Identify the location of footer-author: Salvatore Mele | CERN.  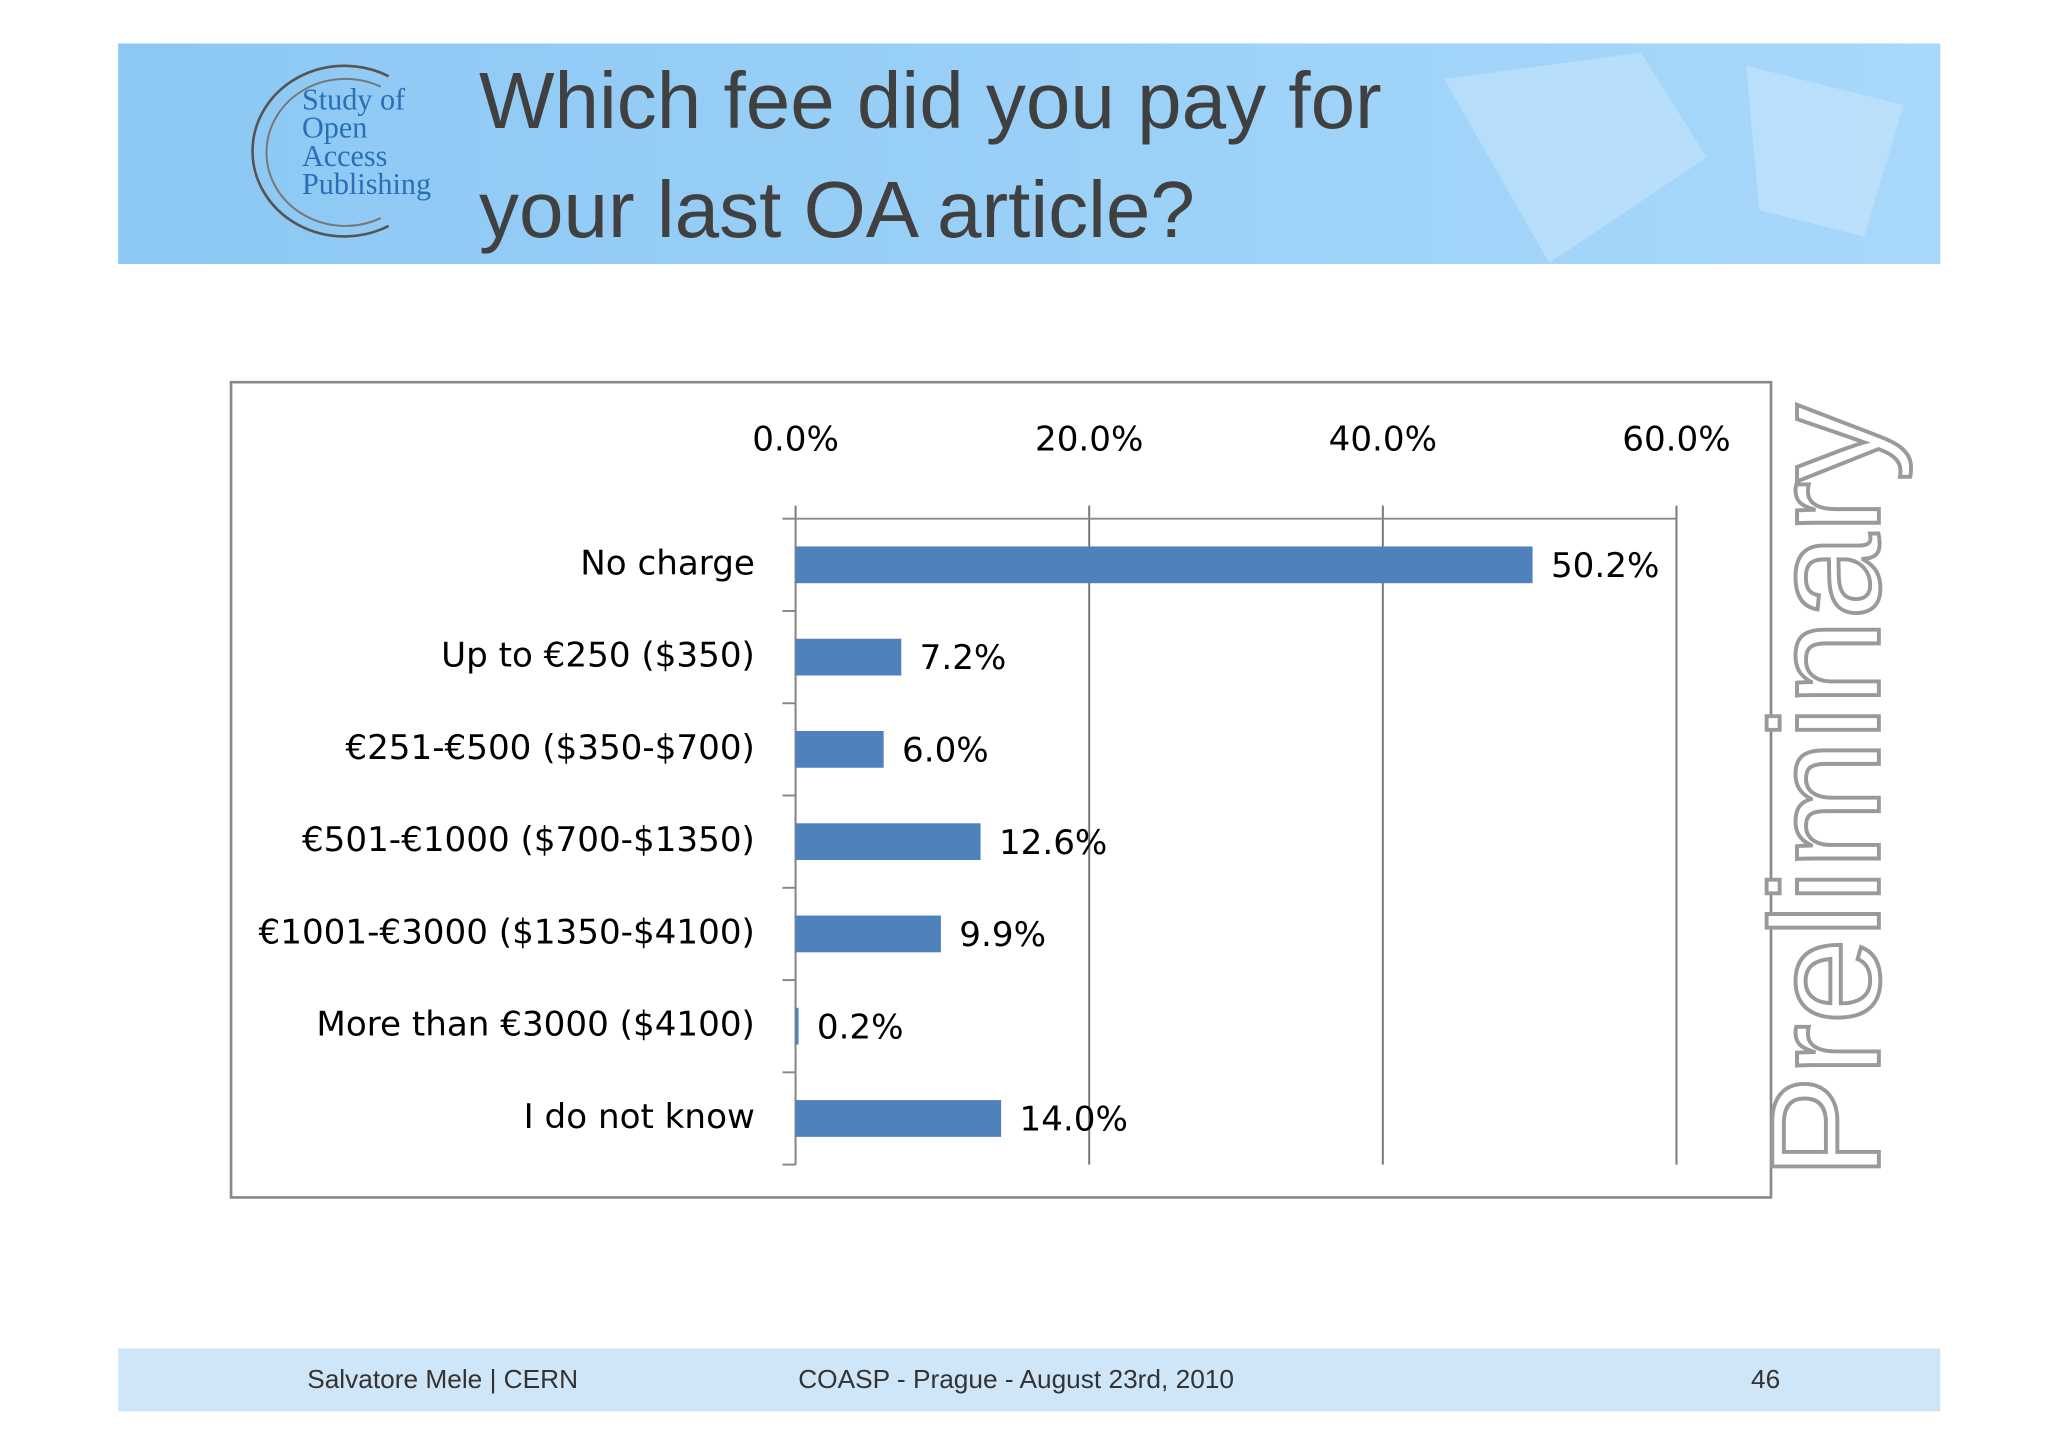
(442, 1379).